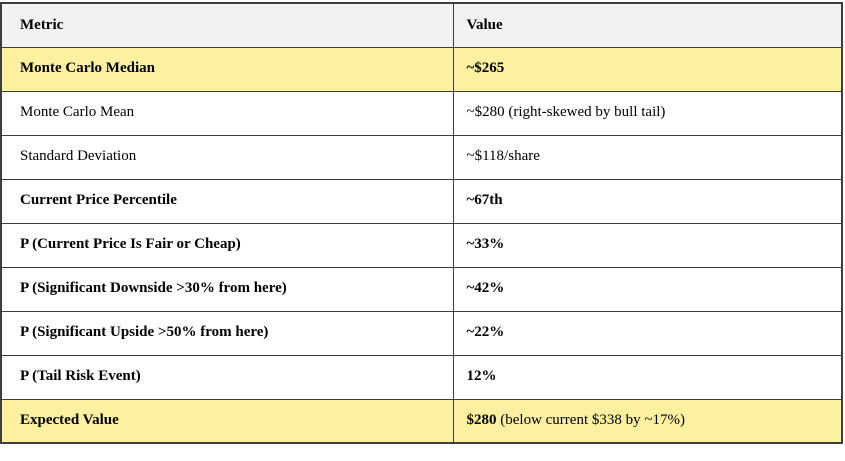 The height and width of the screenshot is (461, 845). Describe the element at coordinates (481, 420) in the screenshot. I see `value-bold-part: $280` at that location.